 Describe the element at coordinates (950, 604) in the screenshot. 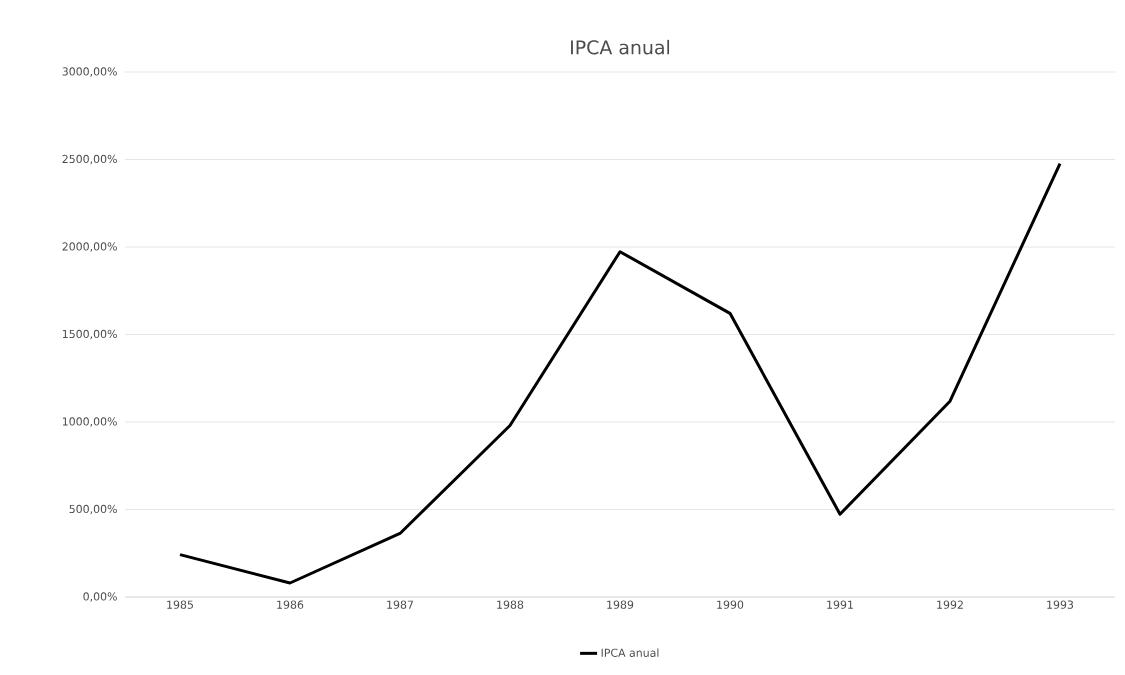

I see `x-tick-label: 1992` at that location.